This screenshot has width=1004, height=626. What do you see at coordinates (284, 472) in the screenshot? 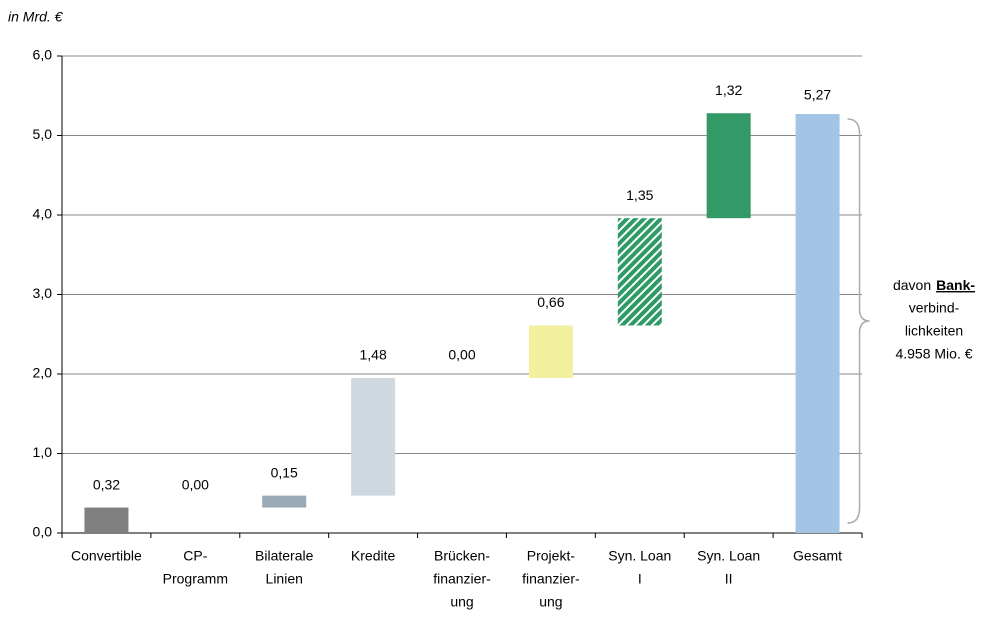
I see `value-label: 0,15` at bounding box center [284, 472].